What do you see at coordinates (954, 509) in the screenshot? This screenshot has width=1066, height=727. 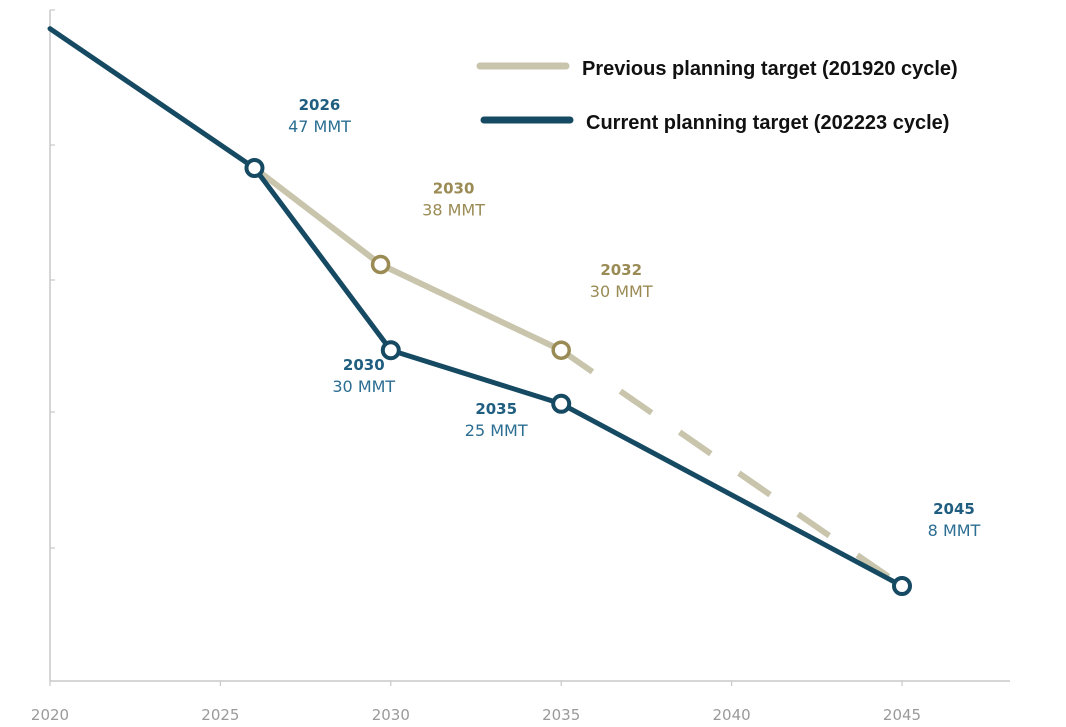 I see `annotation-year: 2045` at bounding box center [954, 509].